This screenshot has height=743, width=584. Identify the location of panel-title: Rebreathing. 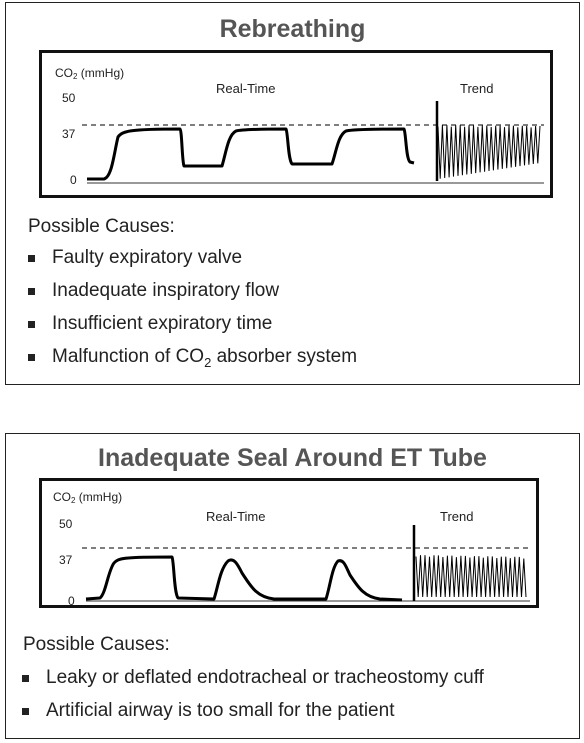
(292, 29).